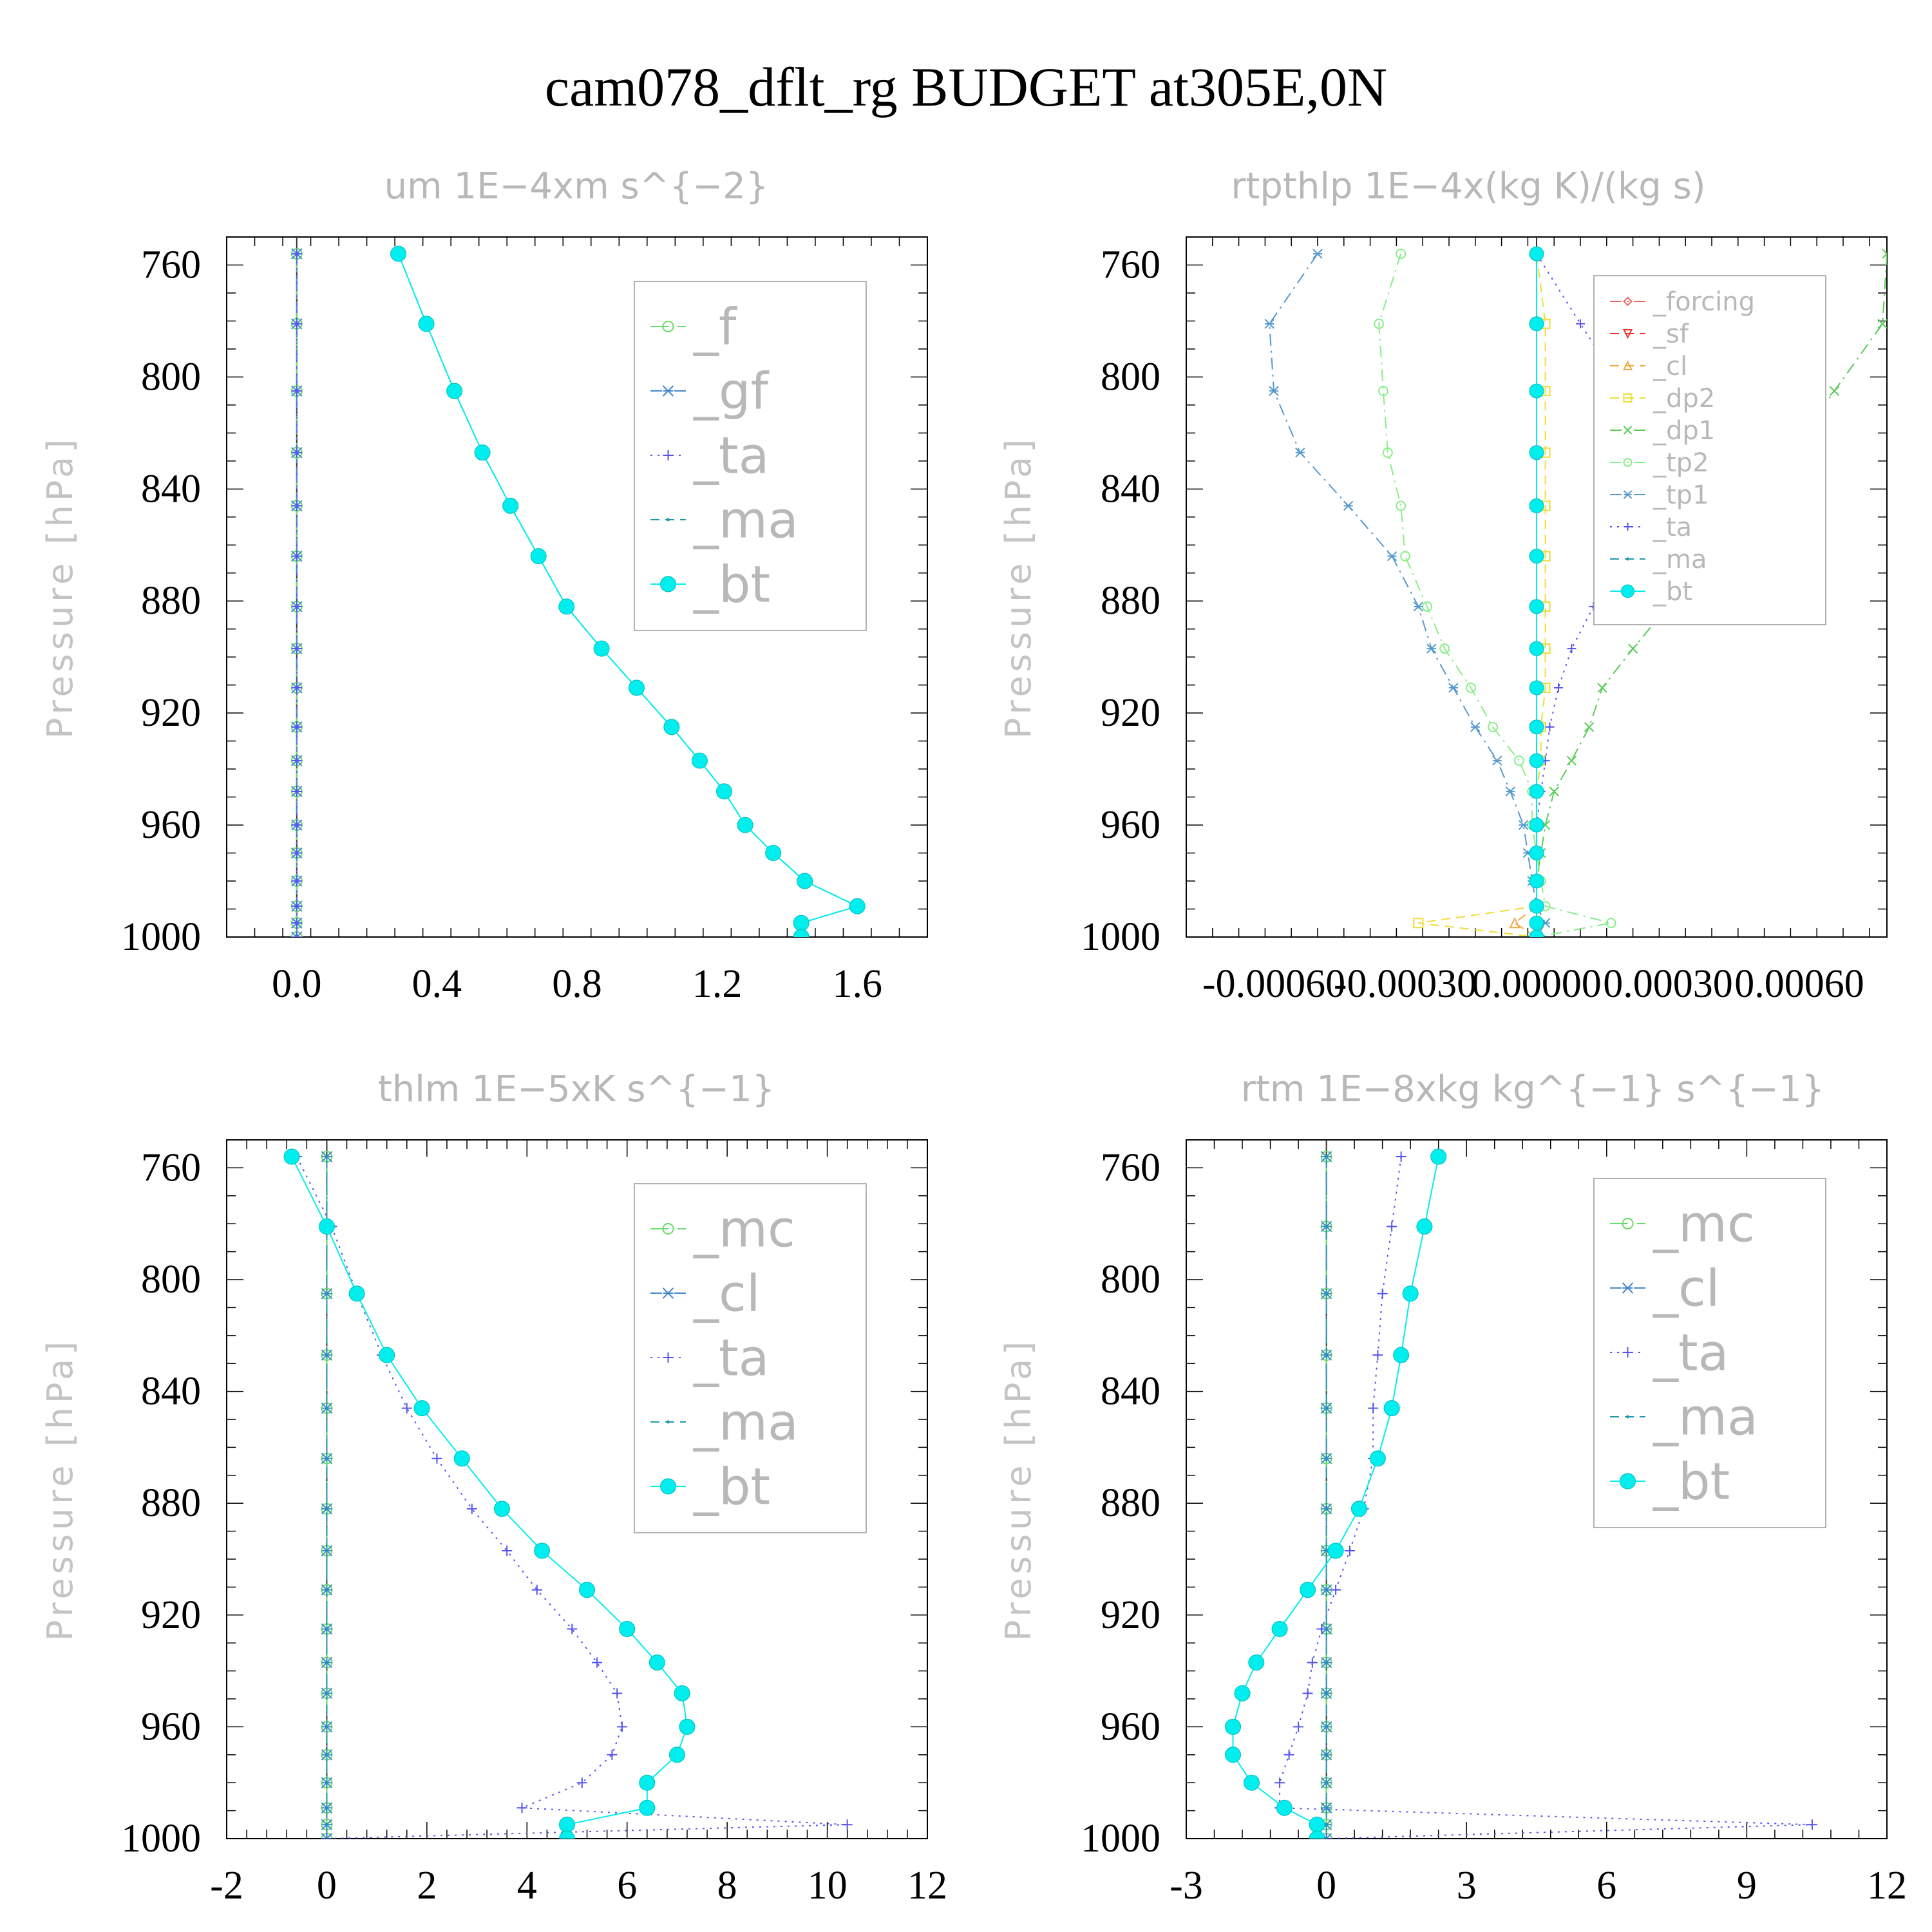 This screenshot has height=1932, width=1932. What do you see at coordinates (1130, 1392) in the screenshot?
I see `y-tick-label: 840` at bounding box center [1130, 1392].